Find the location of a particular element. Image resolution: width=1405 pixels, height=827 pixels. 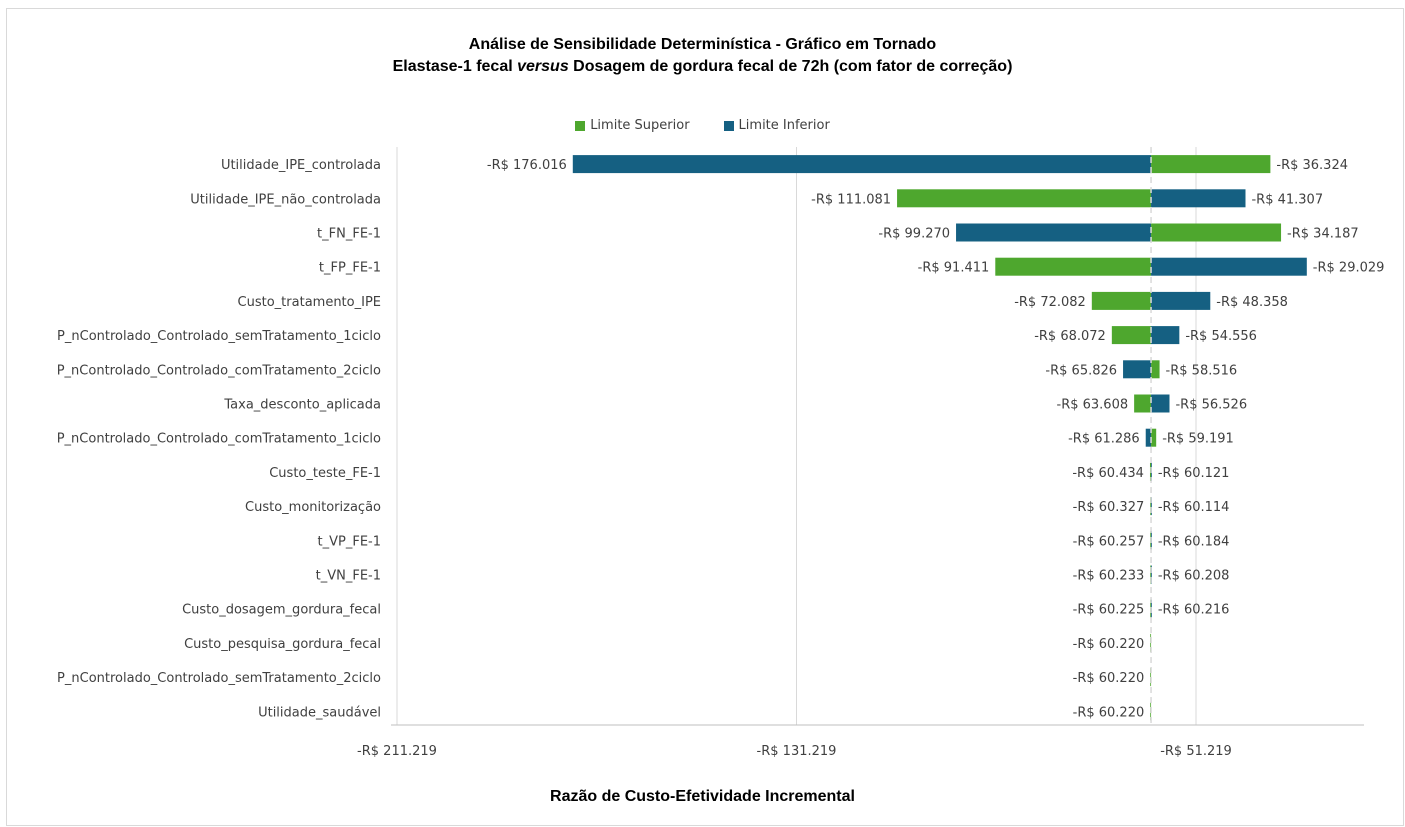

data-label-left: -R$ 111.081 is located at coordinates (851, 199).